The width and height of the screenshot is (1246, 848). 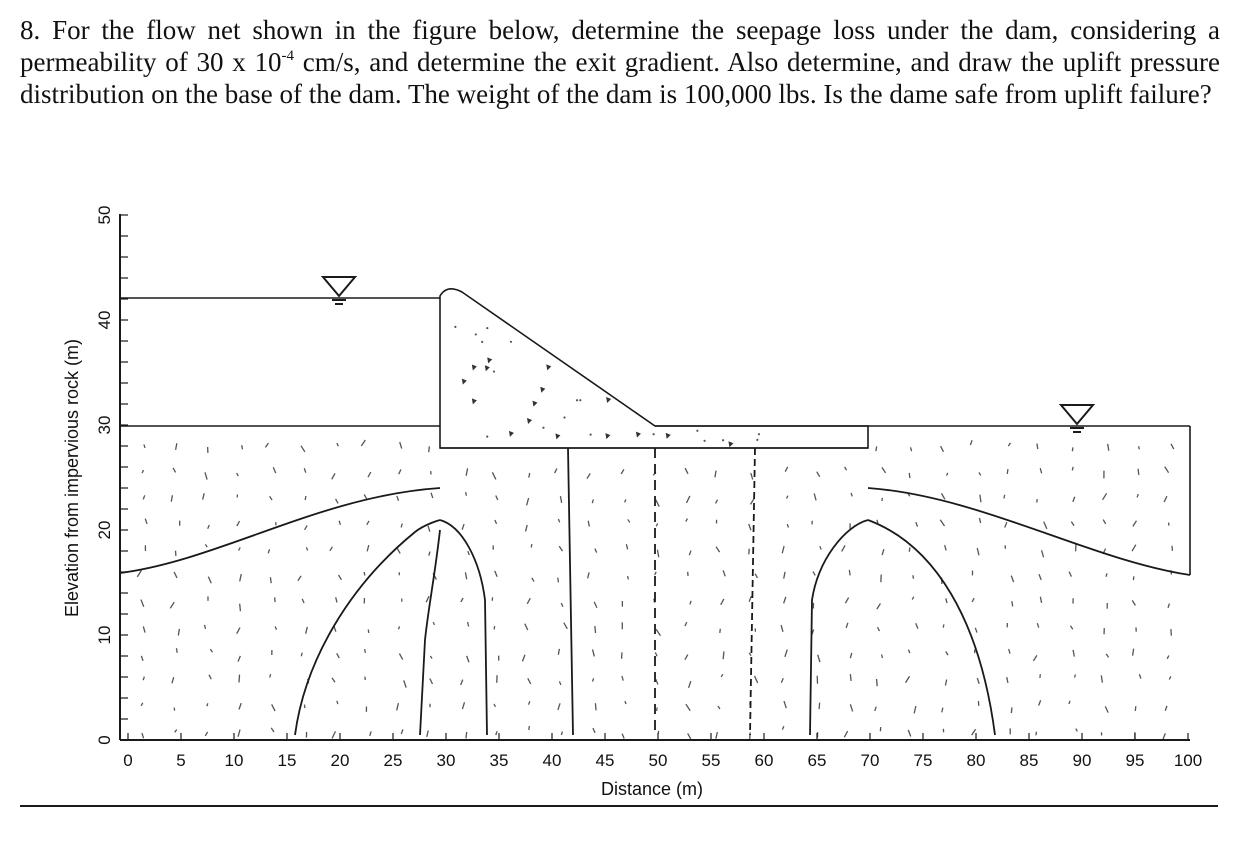 What do you see at coordinates (288, 56) in the screenshot?
I see `exponent: -4` at bounding box center [288, 56].